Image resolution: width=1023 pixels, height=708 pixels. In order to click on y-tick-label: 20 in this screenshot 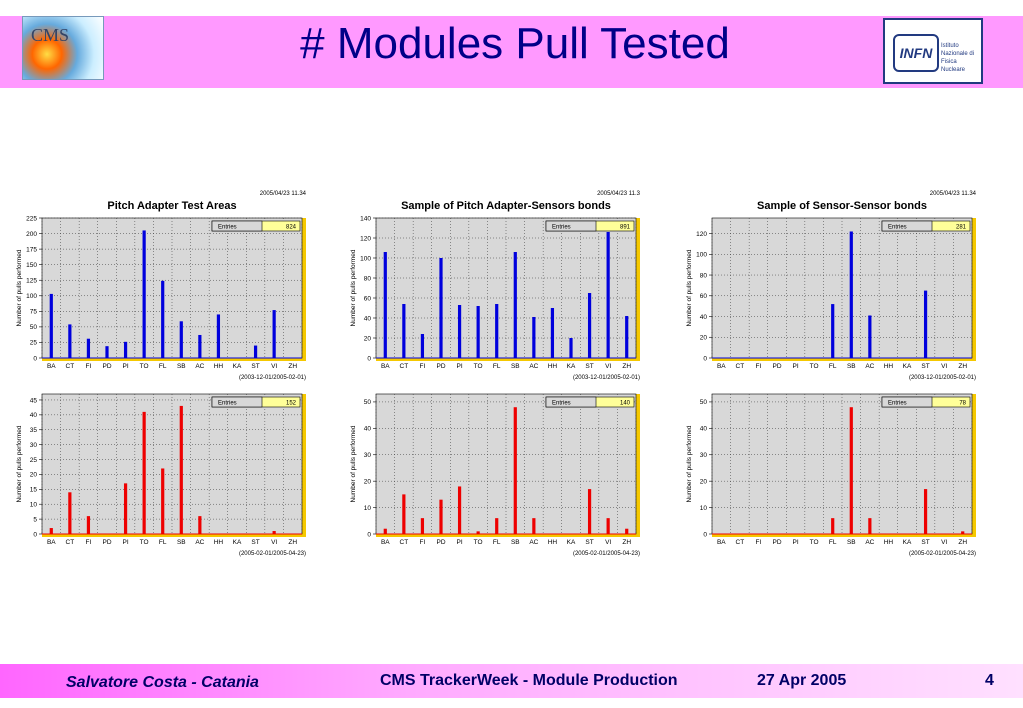, I will do `click(704, 338)`.